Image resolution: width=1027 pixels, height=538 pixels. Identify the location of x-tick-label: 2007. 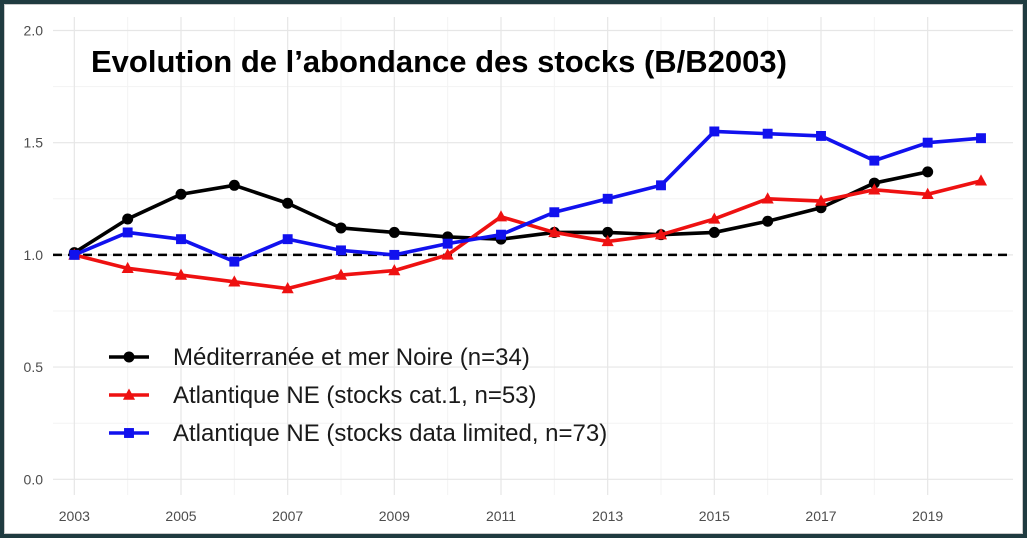
(287, 516).